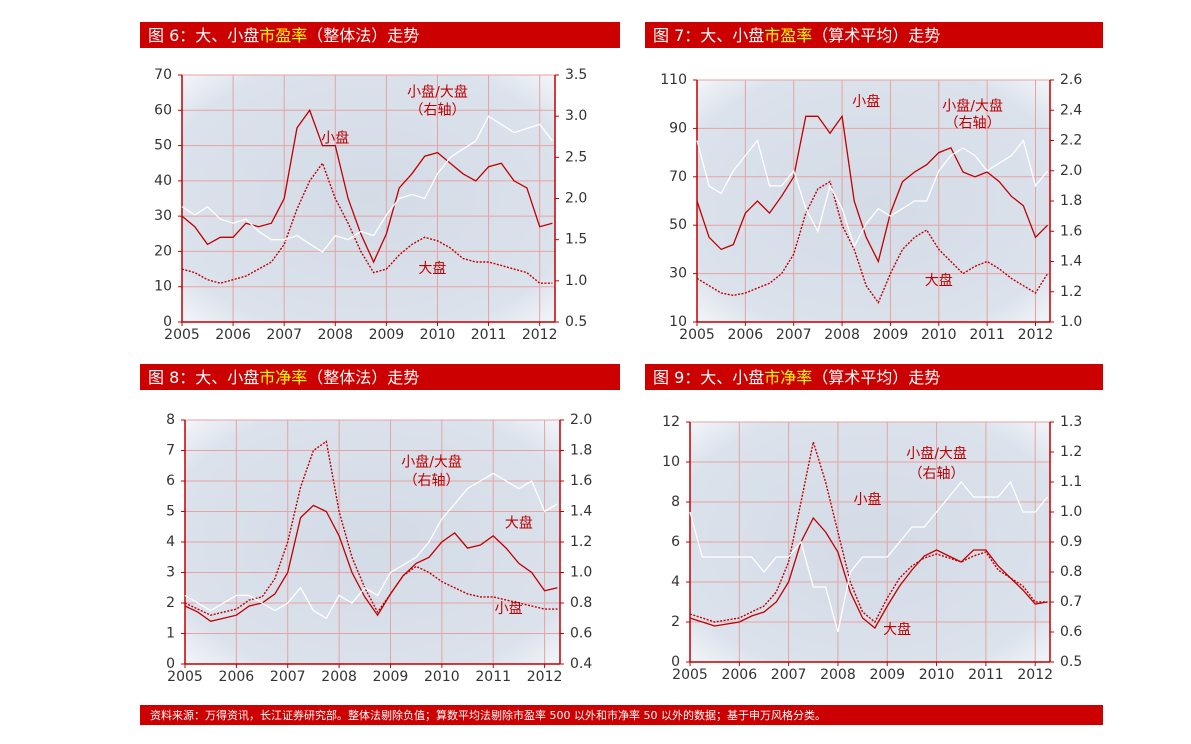  I want to click on y2-tick-label: 1.4, so click(1071, 262).